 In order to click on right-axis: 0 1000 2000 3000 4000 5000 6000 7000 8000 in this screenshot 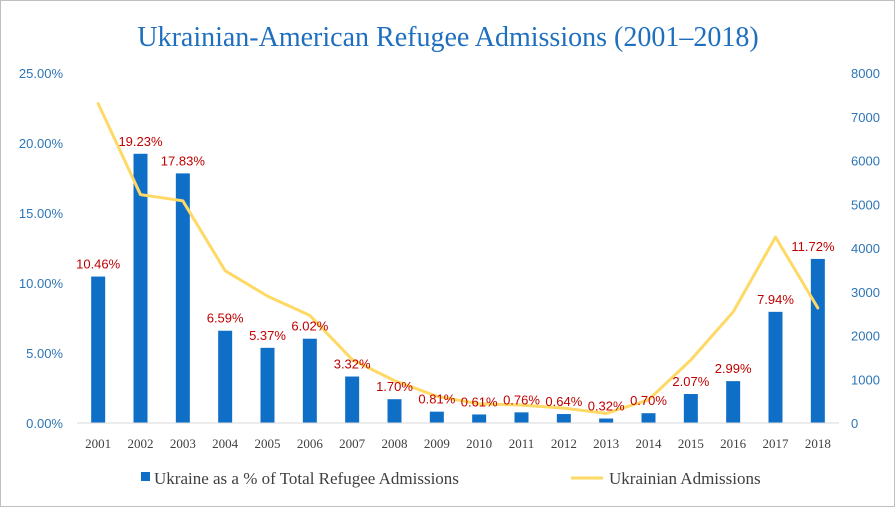, I will do `click(865, 248)`.